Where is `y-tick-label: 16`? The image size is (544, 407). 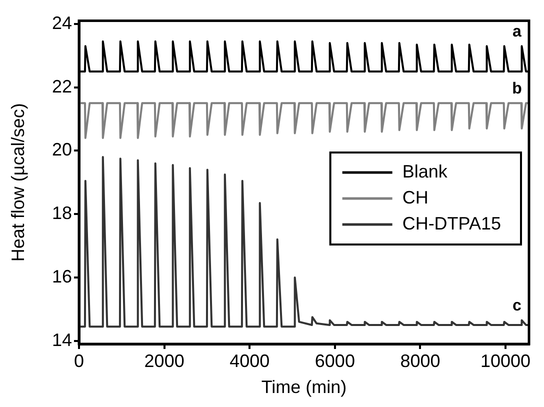
y-tick-label: 16 is located at coordinates (62, 276).